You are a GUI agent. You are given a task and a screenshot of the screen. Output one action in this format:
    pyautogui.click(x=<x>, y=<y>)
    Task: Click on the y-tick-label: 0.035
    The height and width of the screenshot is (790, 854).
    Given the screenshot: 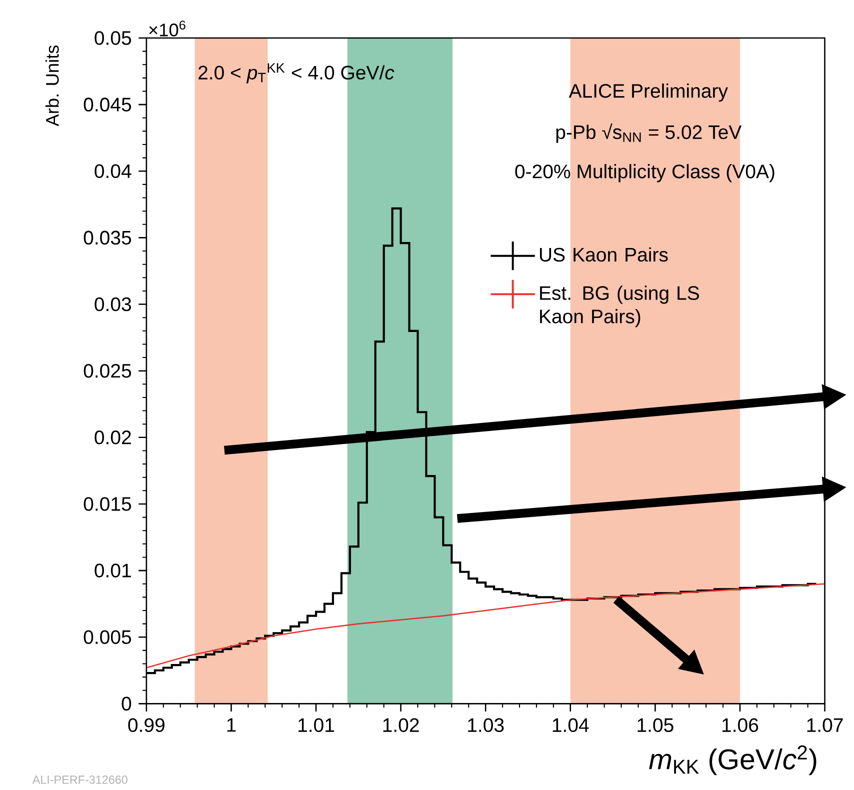 What is the action you would take?
    pyautogui.click(x=108, y=237)
    